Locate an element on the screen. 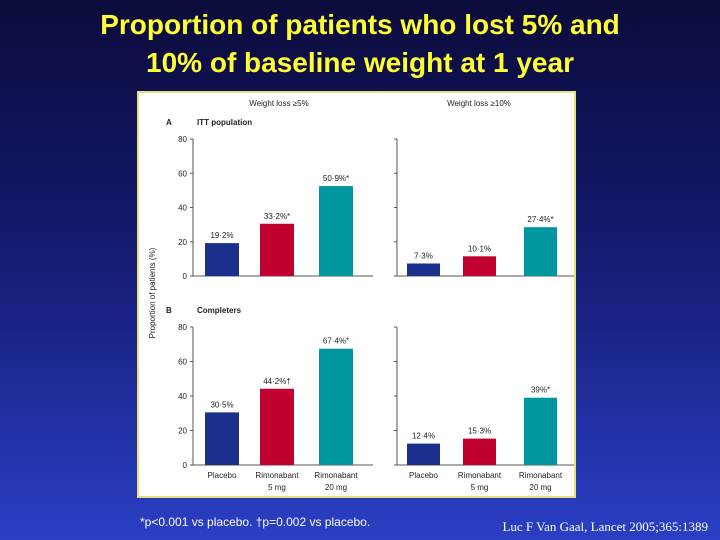 This screenshot has width=720, height=540. panel-3-x-label-3: Rimonabant is located at coordinates (336, 475).